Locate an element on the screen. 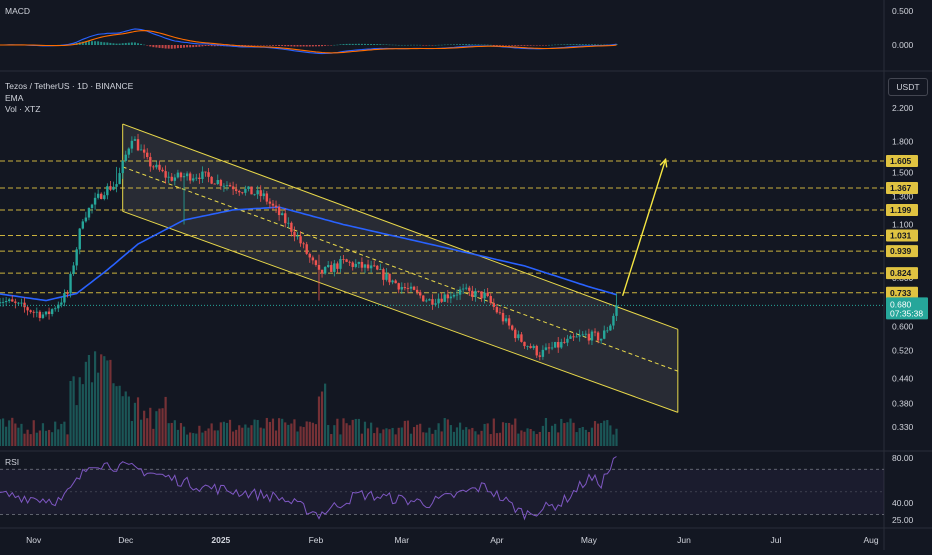 The image size is (932, 555). ema-line is located at coordinates (308, 254).